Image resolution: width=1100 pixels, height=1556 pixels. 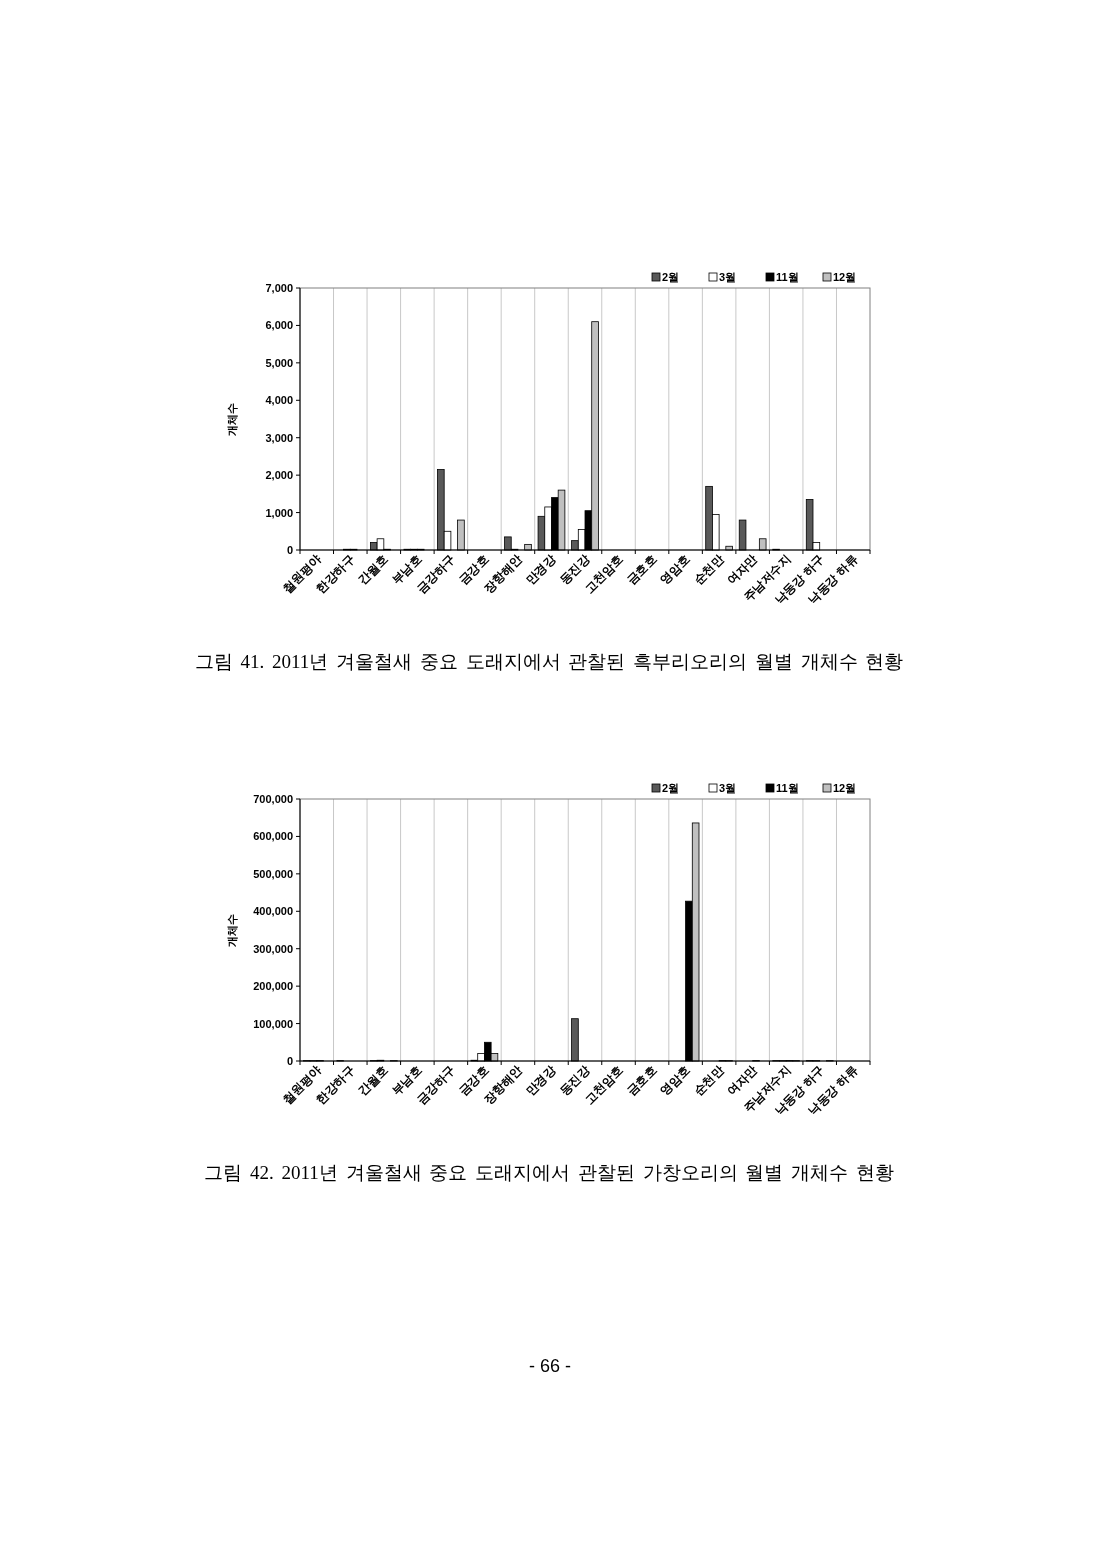 What do you see at coordinates (279, 400) in the screenshot?
I see `y-tick-label: 4,000` at bounding box center [279, 400].